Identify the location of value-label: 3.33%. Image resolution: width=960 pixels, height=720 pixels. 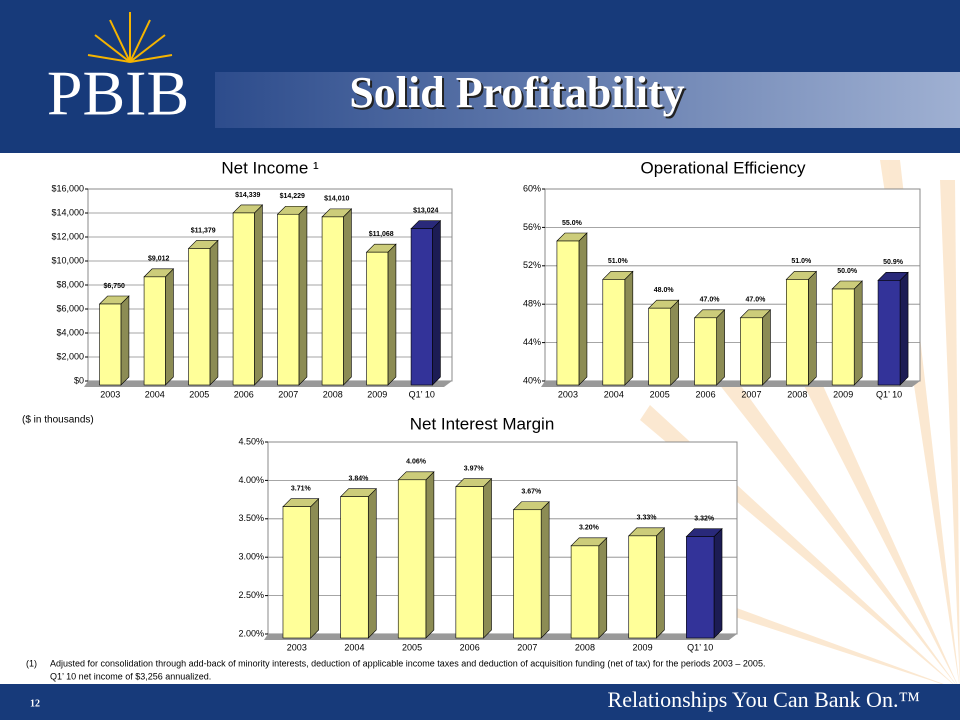
(647, 518).